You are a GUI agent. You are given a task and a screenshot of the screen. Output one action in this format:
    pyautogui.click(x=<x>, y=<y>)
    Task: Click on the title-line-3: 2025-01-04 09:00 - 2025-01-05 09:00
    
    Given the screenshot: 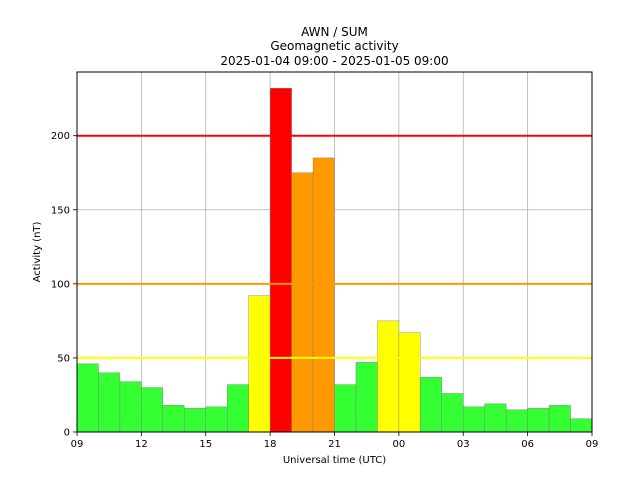 What is the action you would take?
    pyautogui.click(x=334, y=61)
    